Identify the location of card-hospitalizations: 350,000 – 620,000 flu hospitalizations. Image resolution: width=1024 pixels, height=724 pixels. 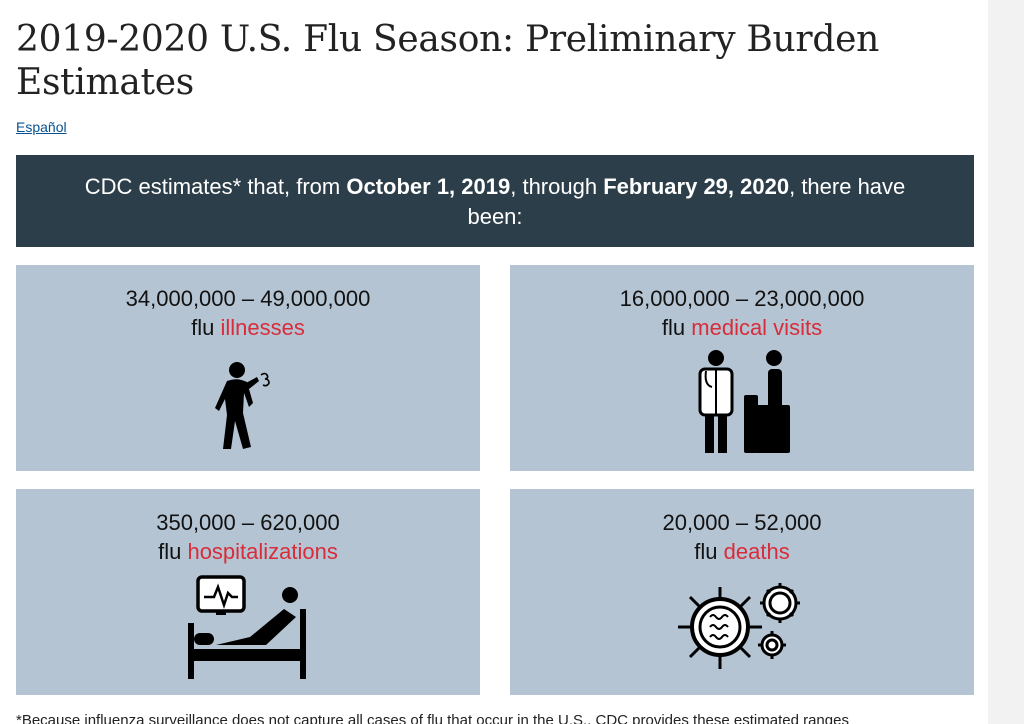
(248, 592).